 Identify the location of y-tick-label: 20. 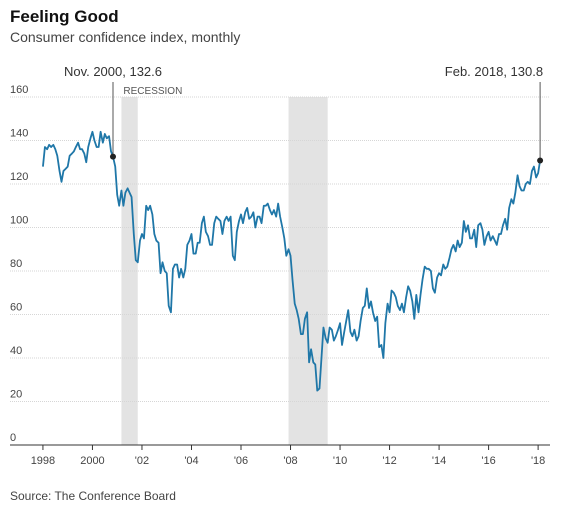
(16, 395).